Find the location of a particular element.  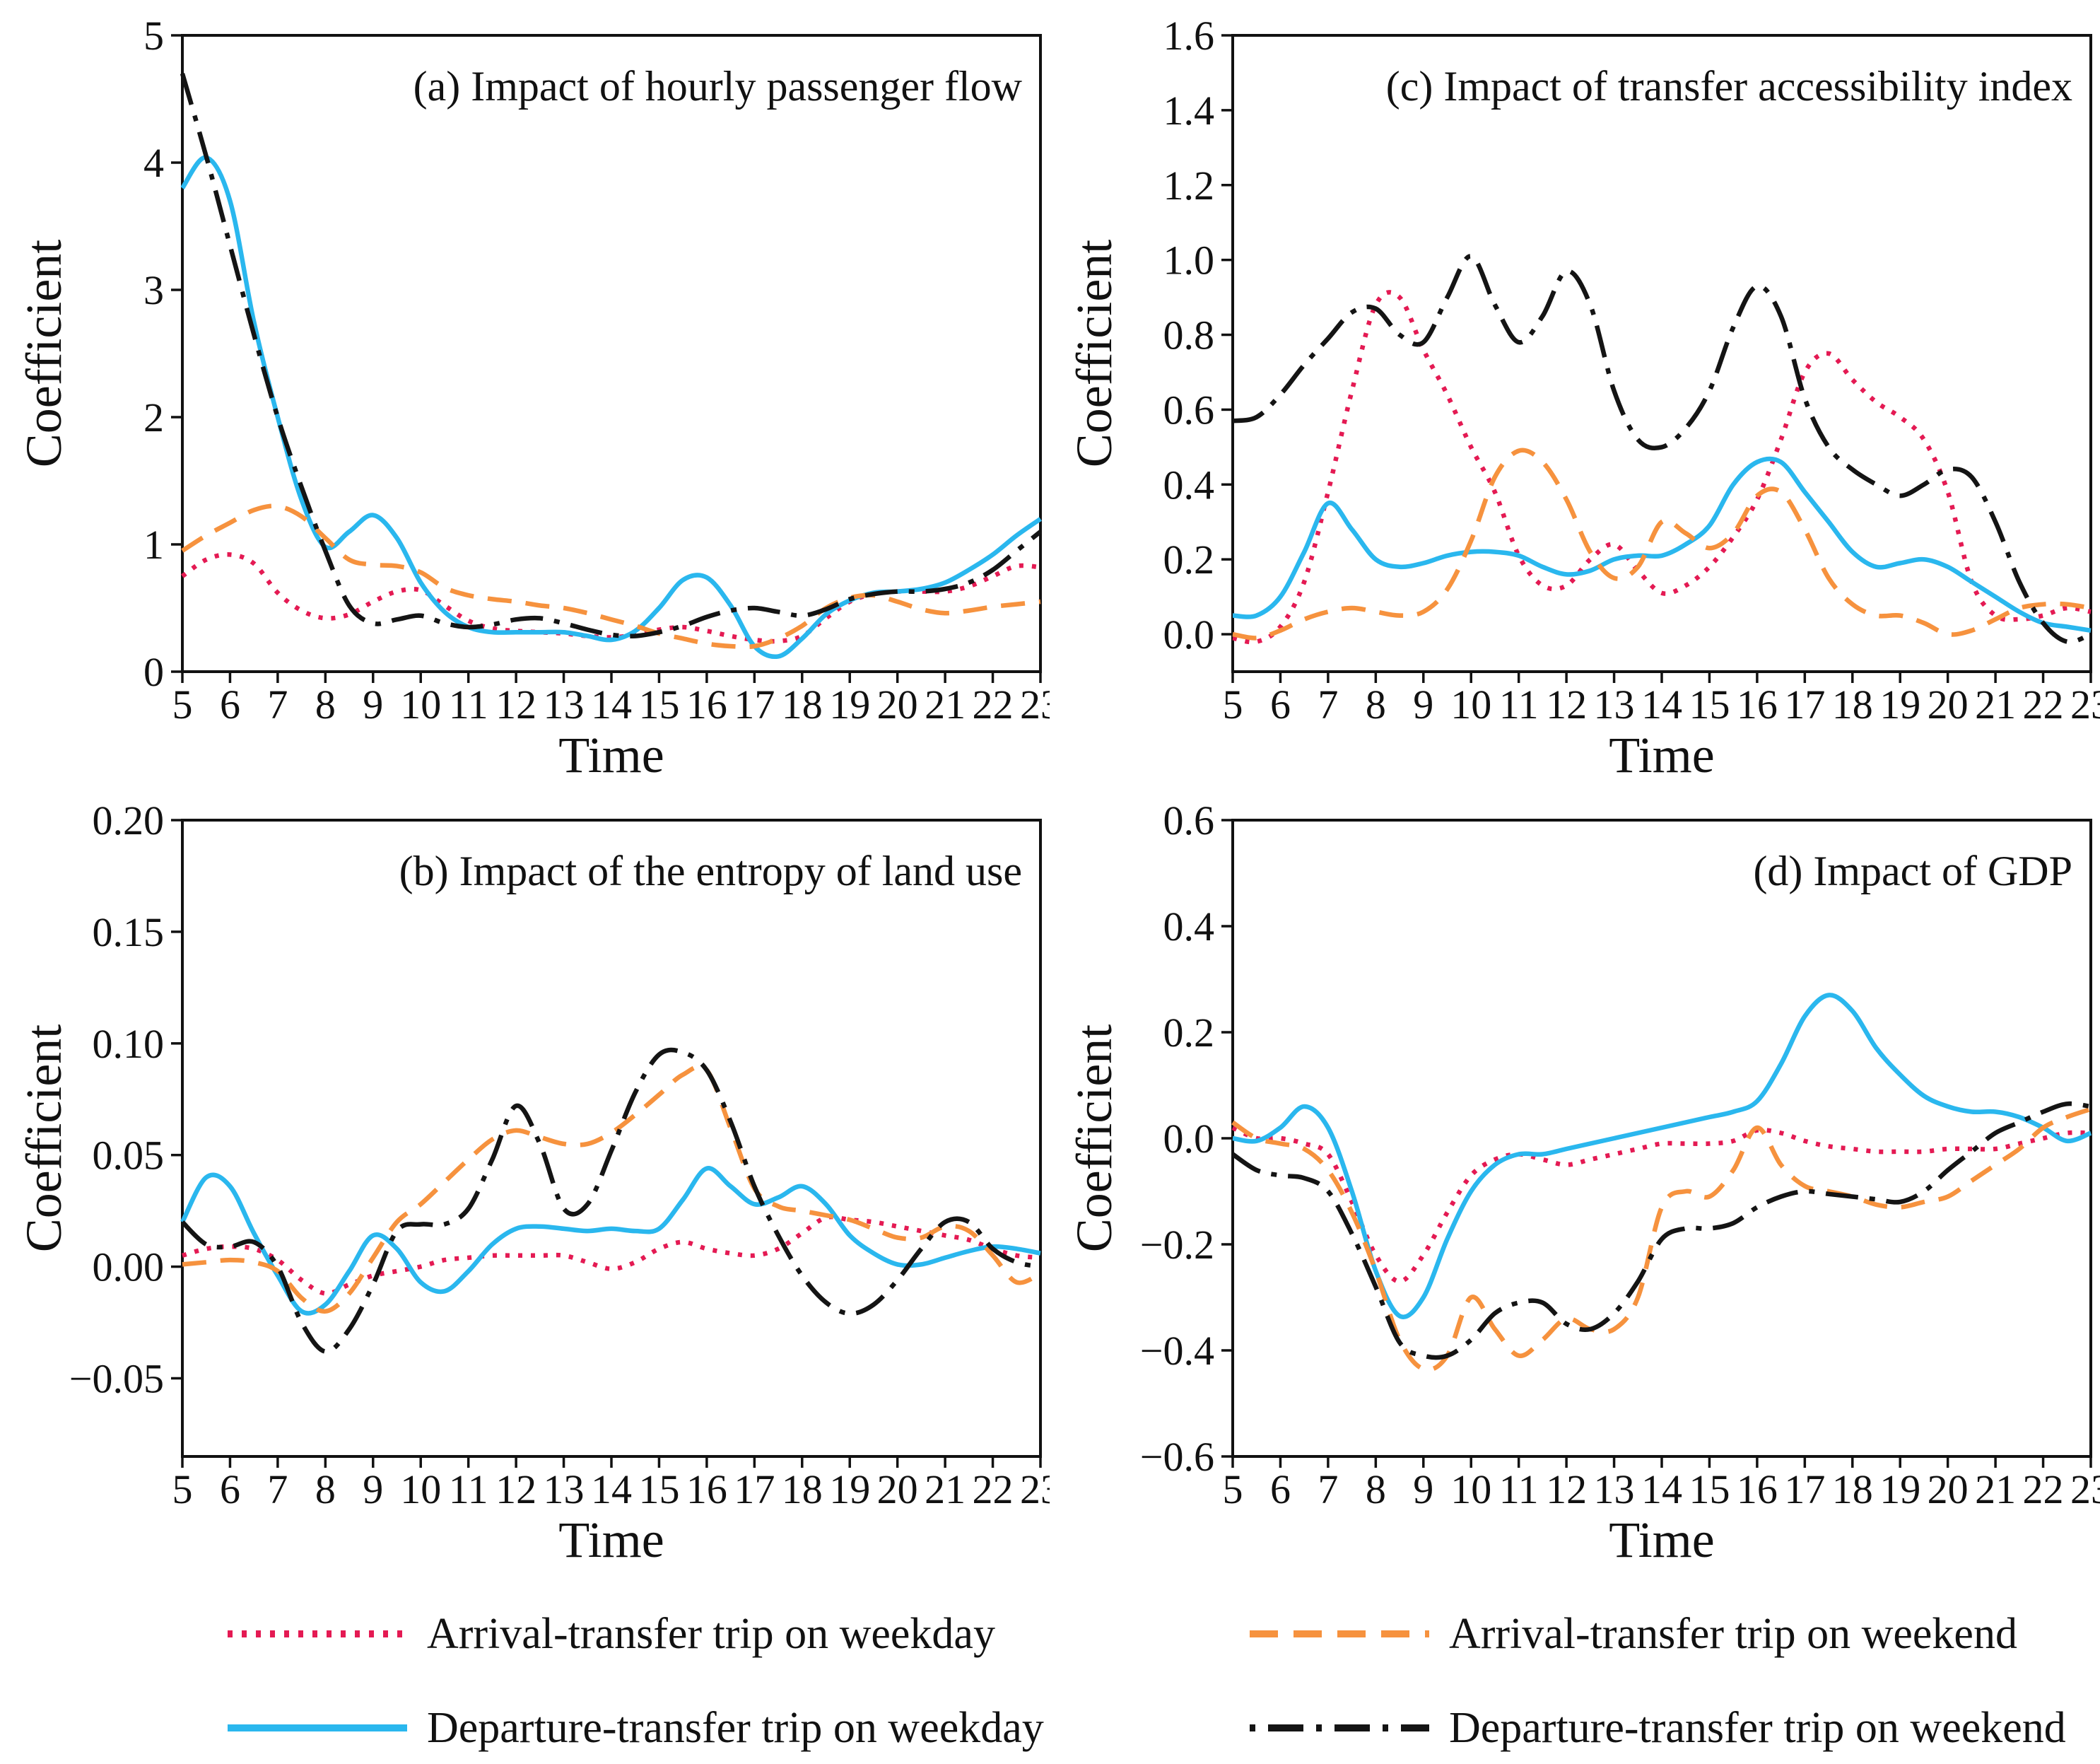

svg-text: 1.6 is located at coordinates (1189, 36).